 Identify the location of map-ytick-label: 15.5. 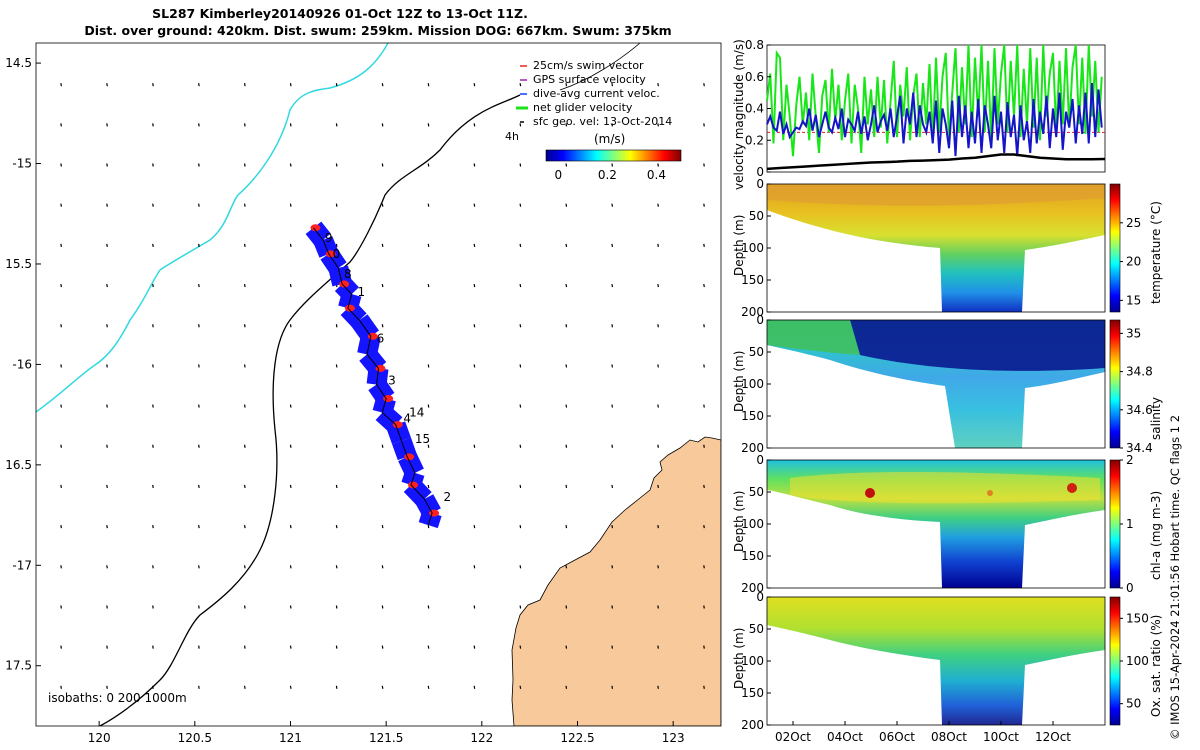
(18, 264).